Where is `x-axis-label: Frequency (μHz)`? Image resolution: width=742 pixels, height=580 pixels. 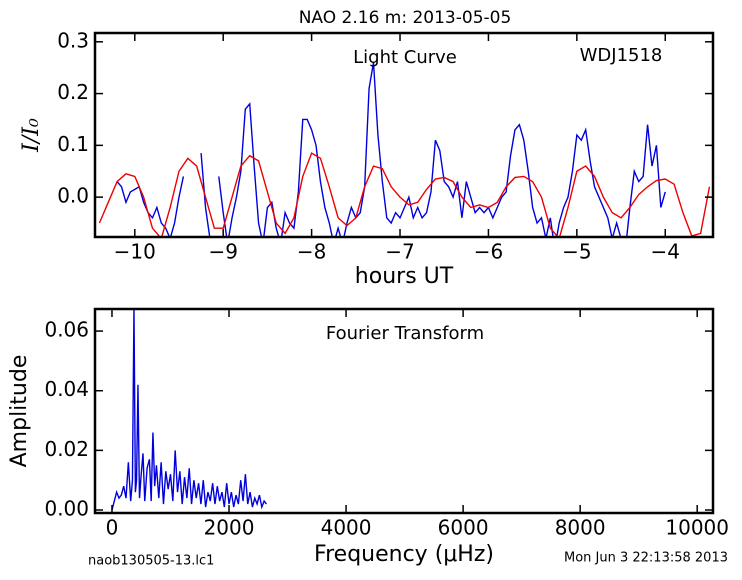 x-axis-label: Frequency (μHz) is located at coordinates (404, 554).